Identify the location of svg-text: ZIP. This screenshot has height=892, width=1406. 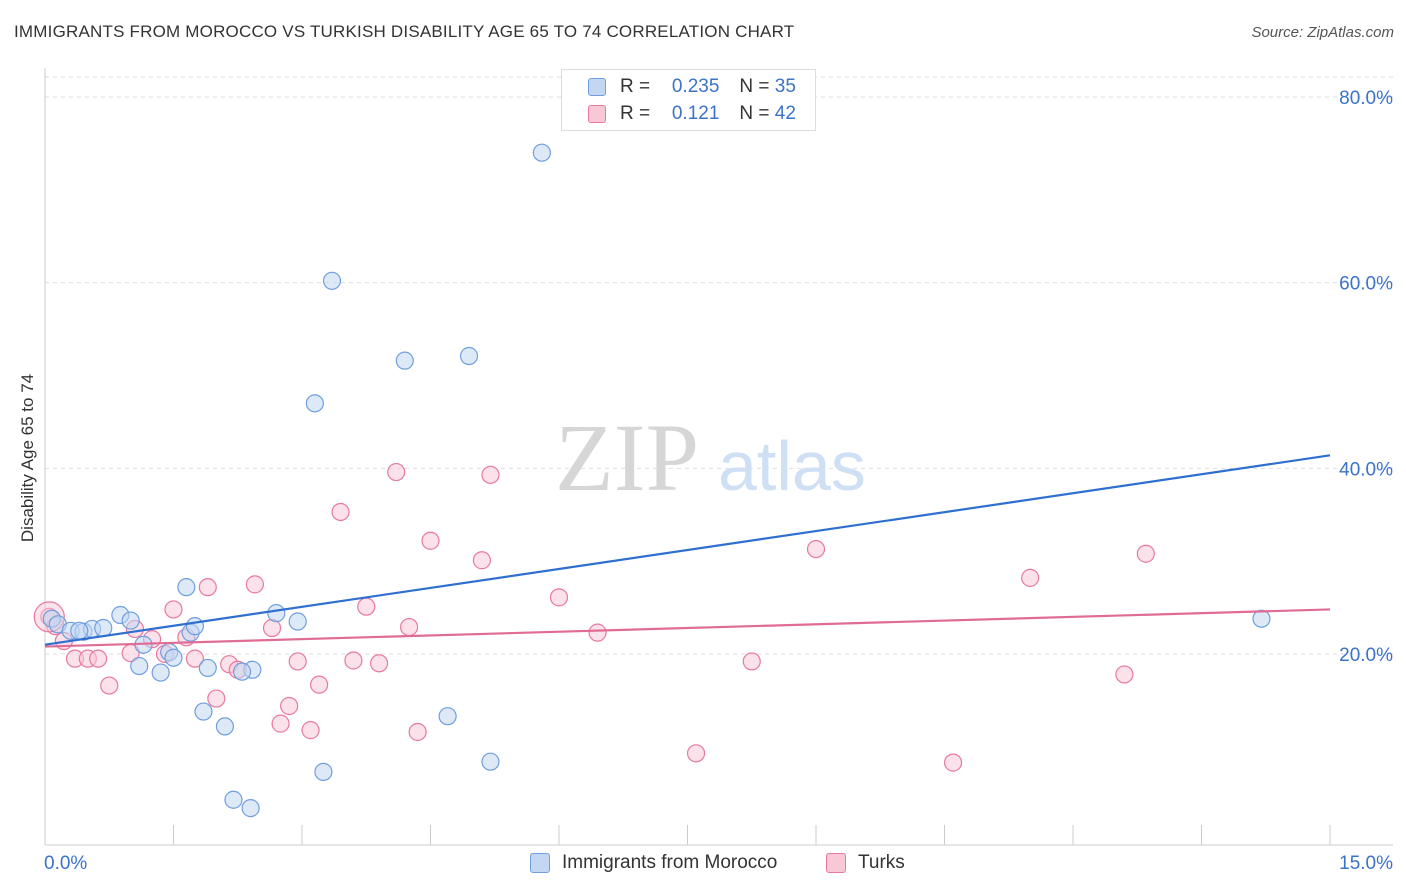
(627, 457).